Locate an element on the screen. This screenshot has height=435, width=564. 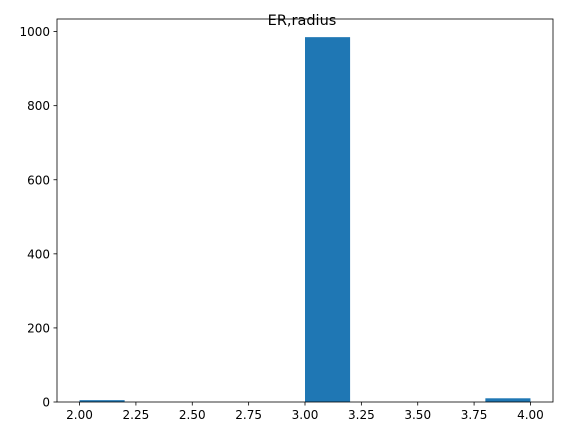
x-tick-label: 3.00 is located at coordinates (305, 415).